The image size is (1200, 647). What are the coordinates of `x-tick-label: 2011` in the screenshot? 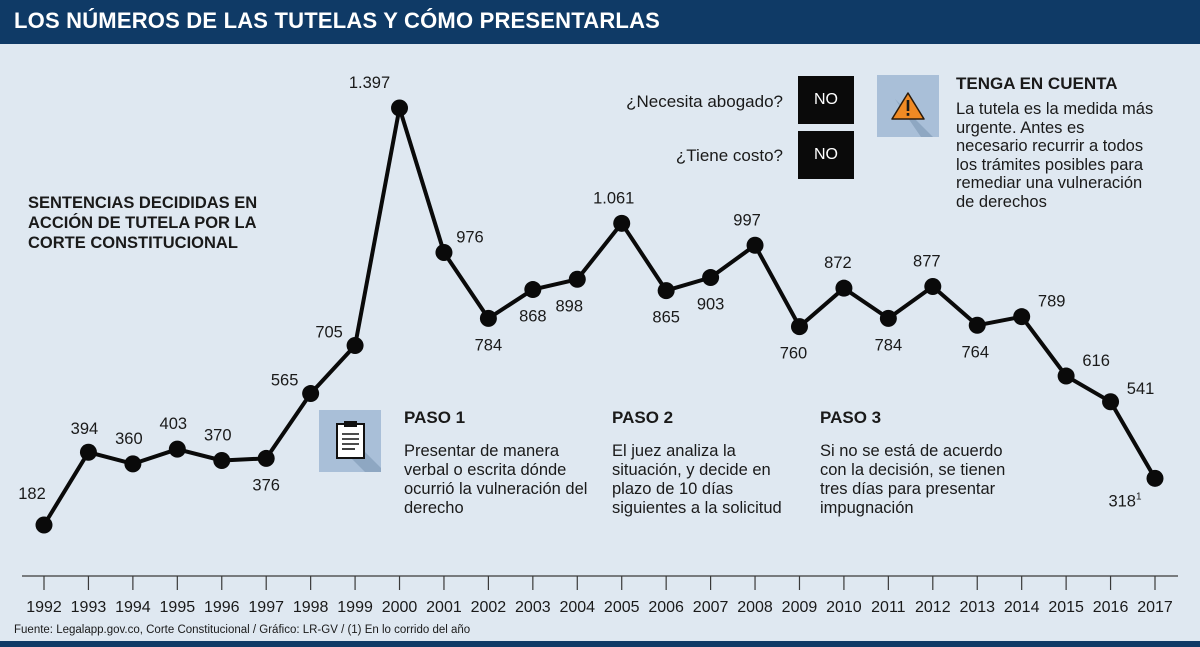 It's located at (888, 607).